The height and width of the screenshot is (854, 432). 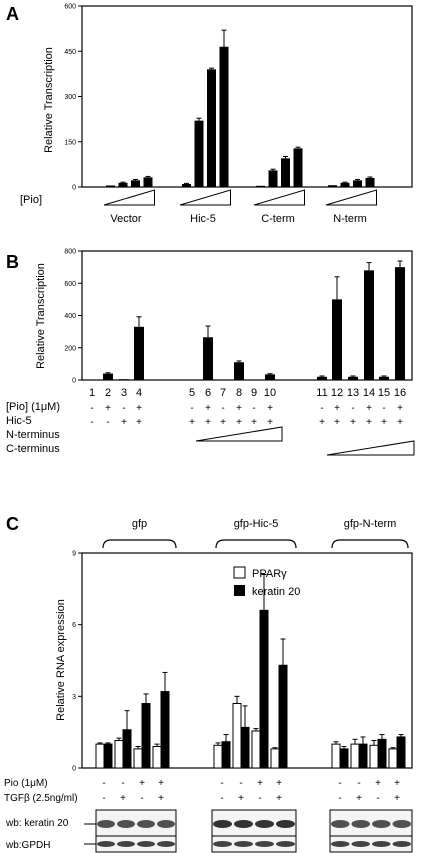 I want to click on chart-c-group-title: gfp-Hic-5, so click(x=256, y=524).